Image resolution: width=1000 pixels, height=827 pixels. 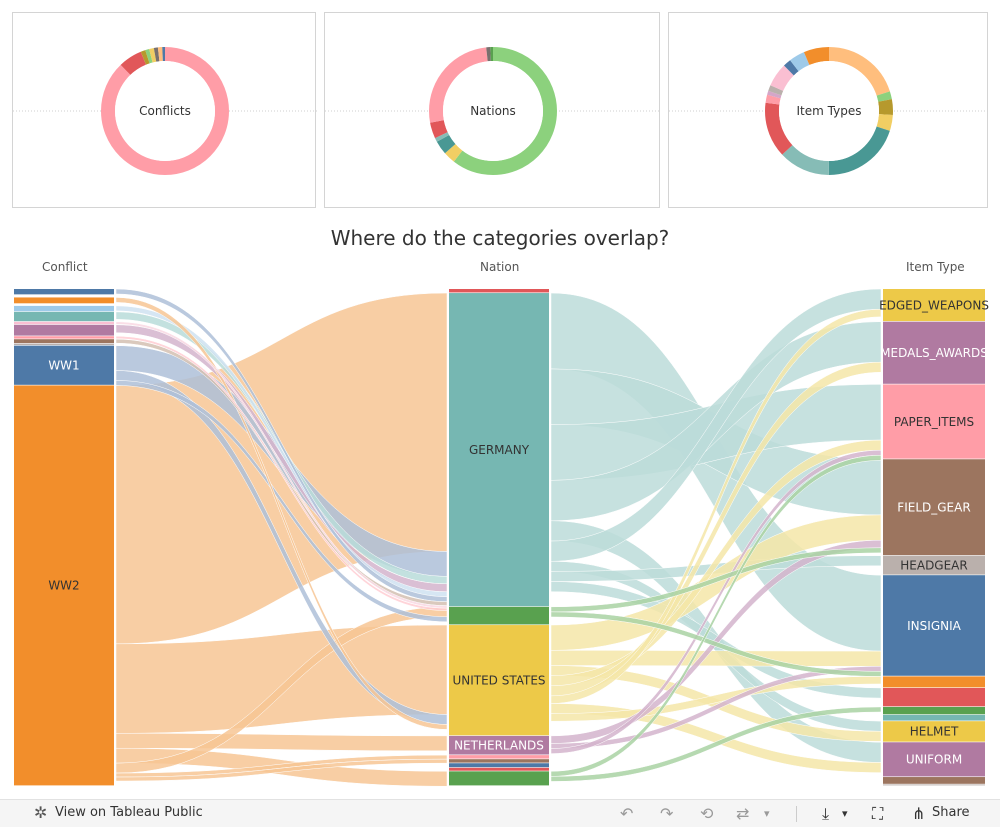 What do you see at coordinates (500, 238) in the screenshot?
I see `sankey-title: Where do the categories overlap?` at bounding box center [500, 238].